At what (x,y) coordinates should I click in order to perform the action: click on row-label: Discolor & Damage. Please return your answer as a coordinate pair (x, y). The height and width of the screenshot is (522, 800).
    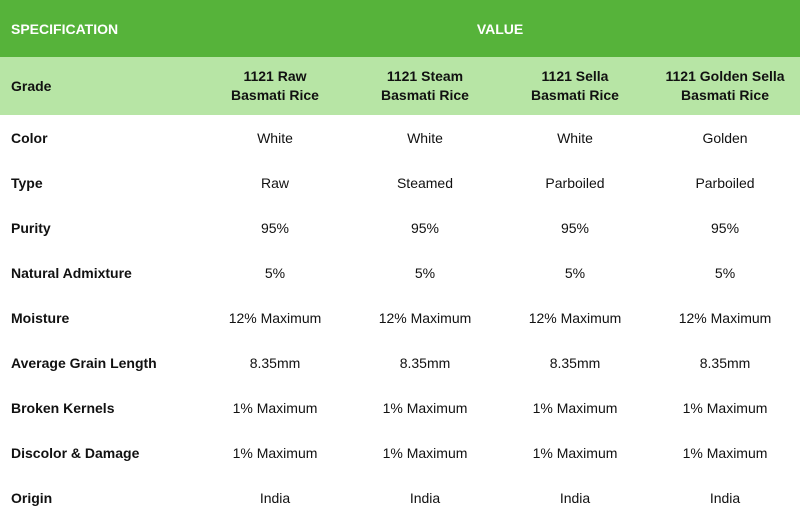
    Looking at the image, I should click on (75, 452).